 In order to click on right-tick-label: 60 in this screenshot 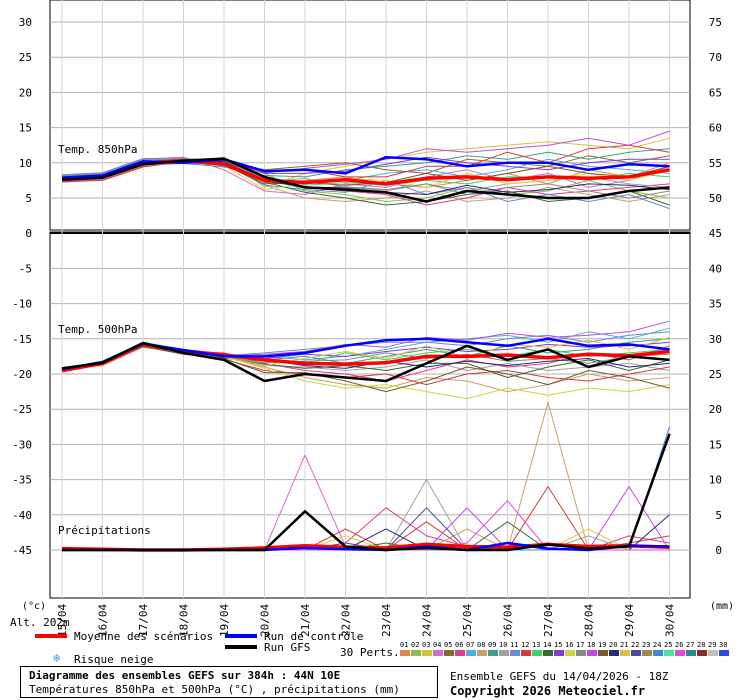, I will do `click(715, 128)`.